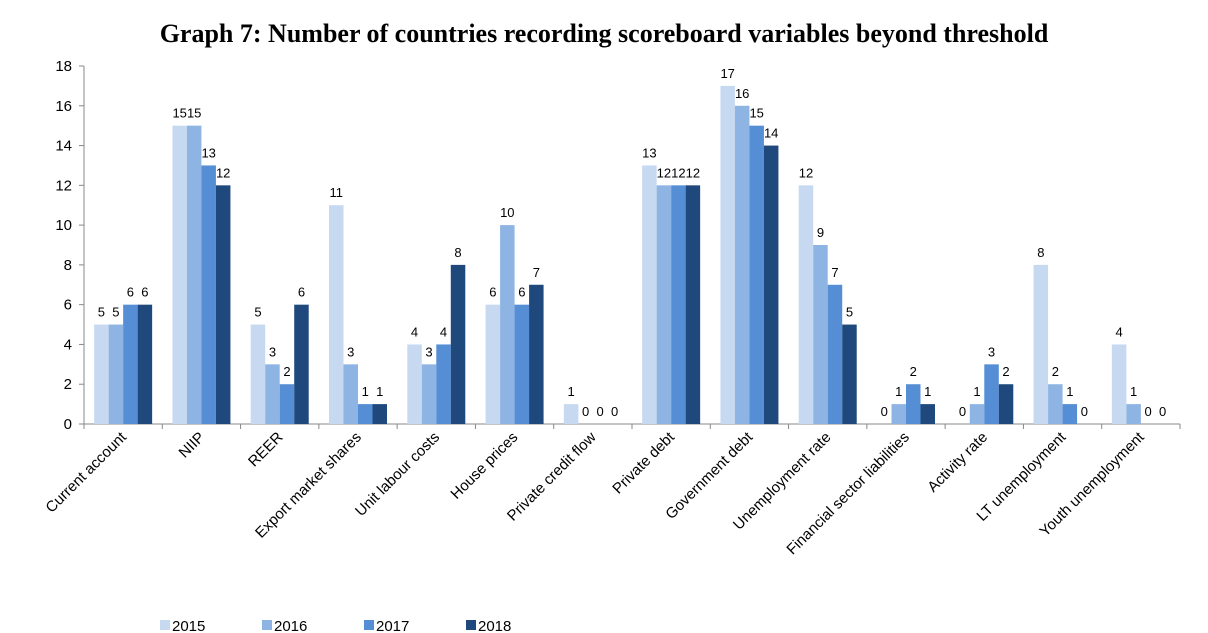 The image size is (1208, 633). I want to click on data-label: 9, so click(820, 232).